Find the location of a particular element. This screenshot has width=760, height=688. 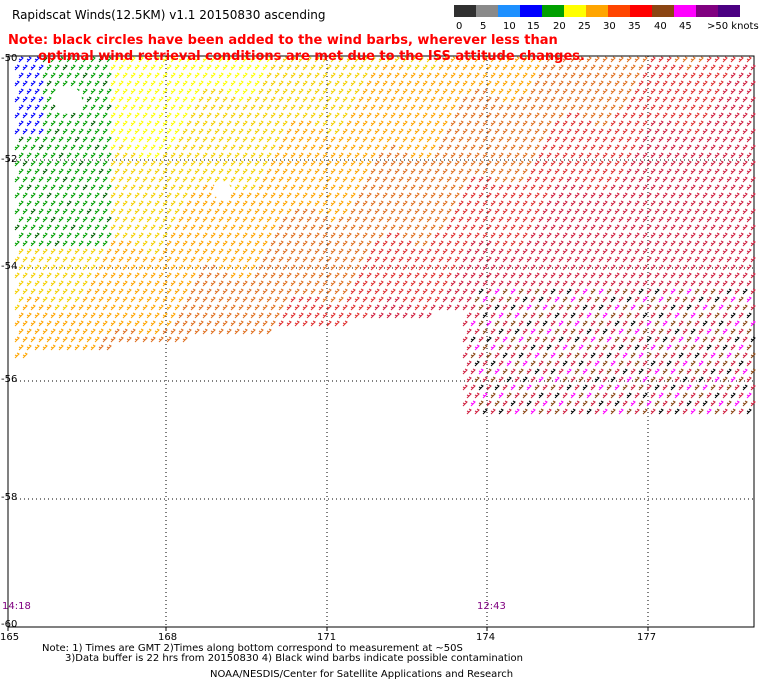

legend-label: 15 is located at coordinates (533, 26).